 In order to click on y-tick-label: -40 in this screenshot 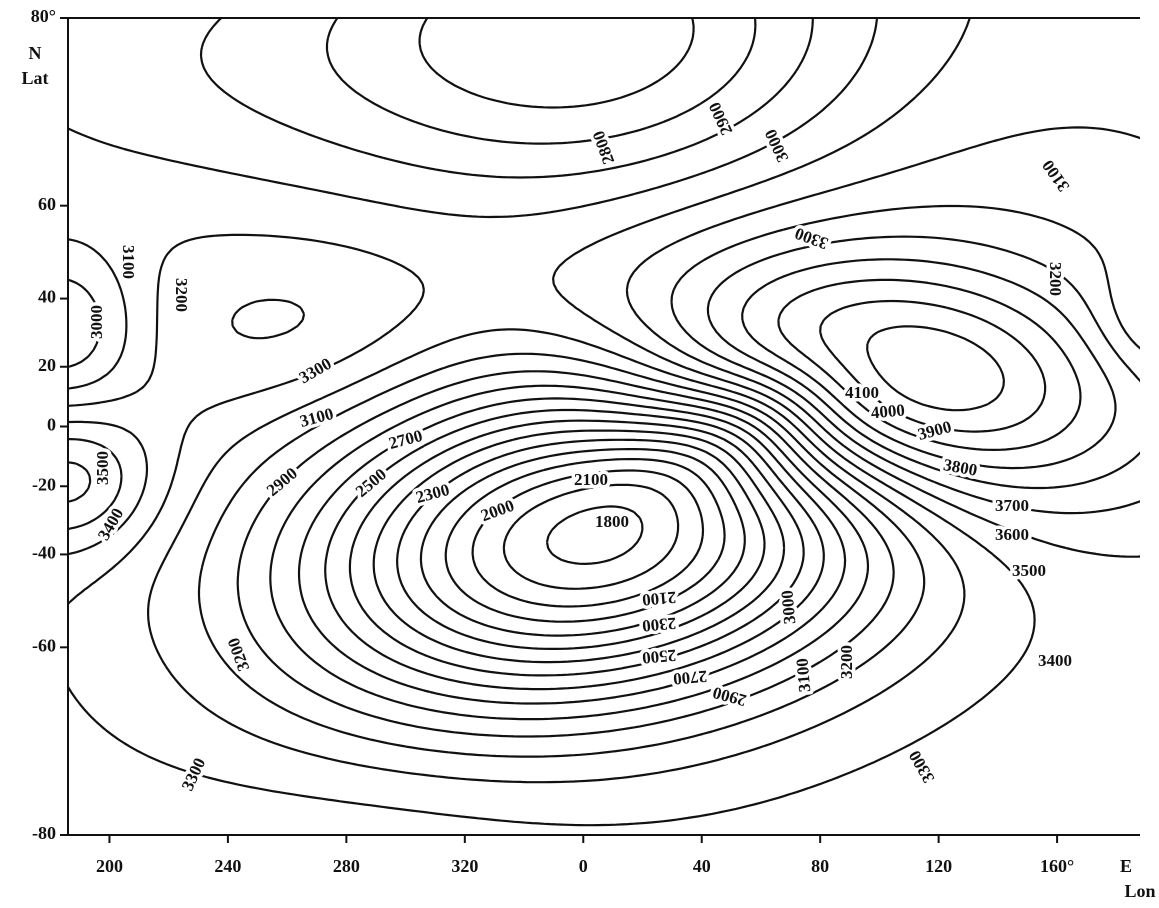, I will do `click(44, 553)`.